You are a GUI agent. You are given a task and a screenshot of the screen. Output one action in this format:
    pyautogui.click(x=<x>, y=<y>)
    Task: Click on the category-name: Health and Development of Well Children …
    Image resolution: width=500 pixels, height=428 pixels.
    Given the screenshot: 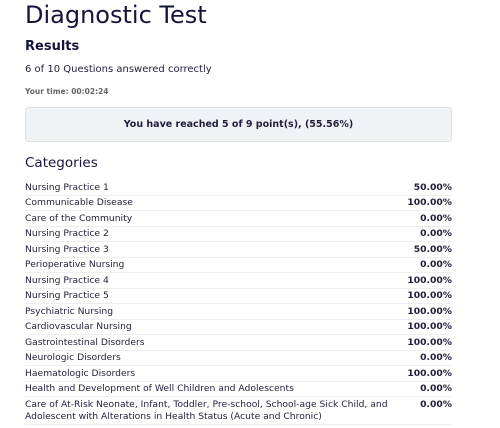 What is the action you would take?
    pyautogui.click(x=159, y=388)
    